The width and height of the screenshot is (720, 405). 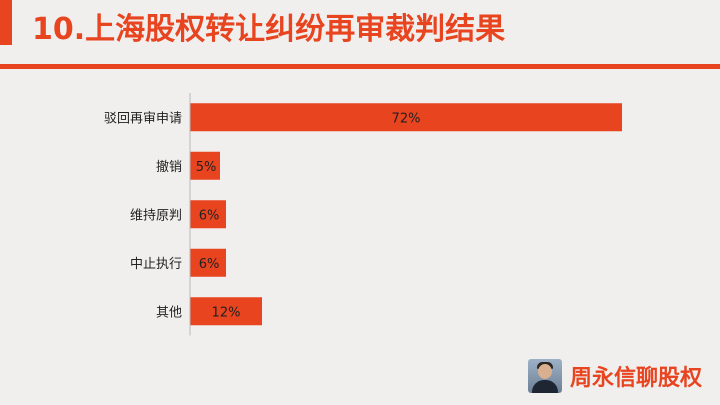 What do you see at coordinates (635, 378) in the screenshot?
I see `brand-name: 周永信聊股权` at bounding box center [635, 378].